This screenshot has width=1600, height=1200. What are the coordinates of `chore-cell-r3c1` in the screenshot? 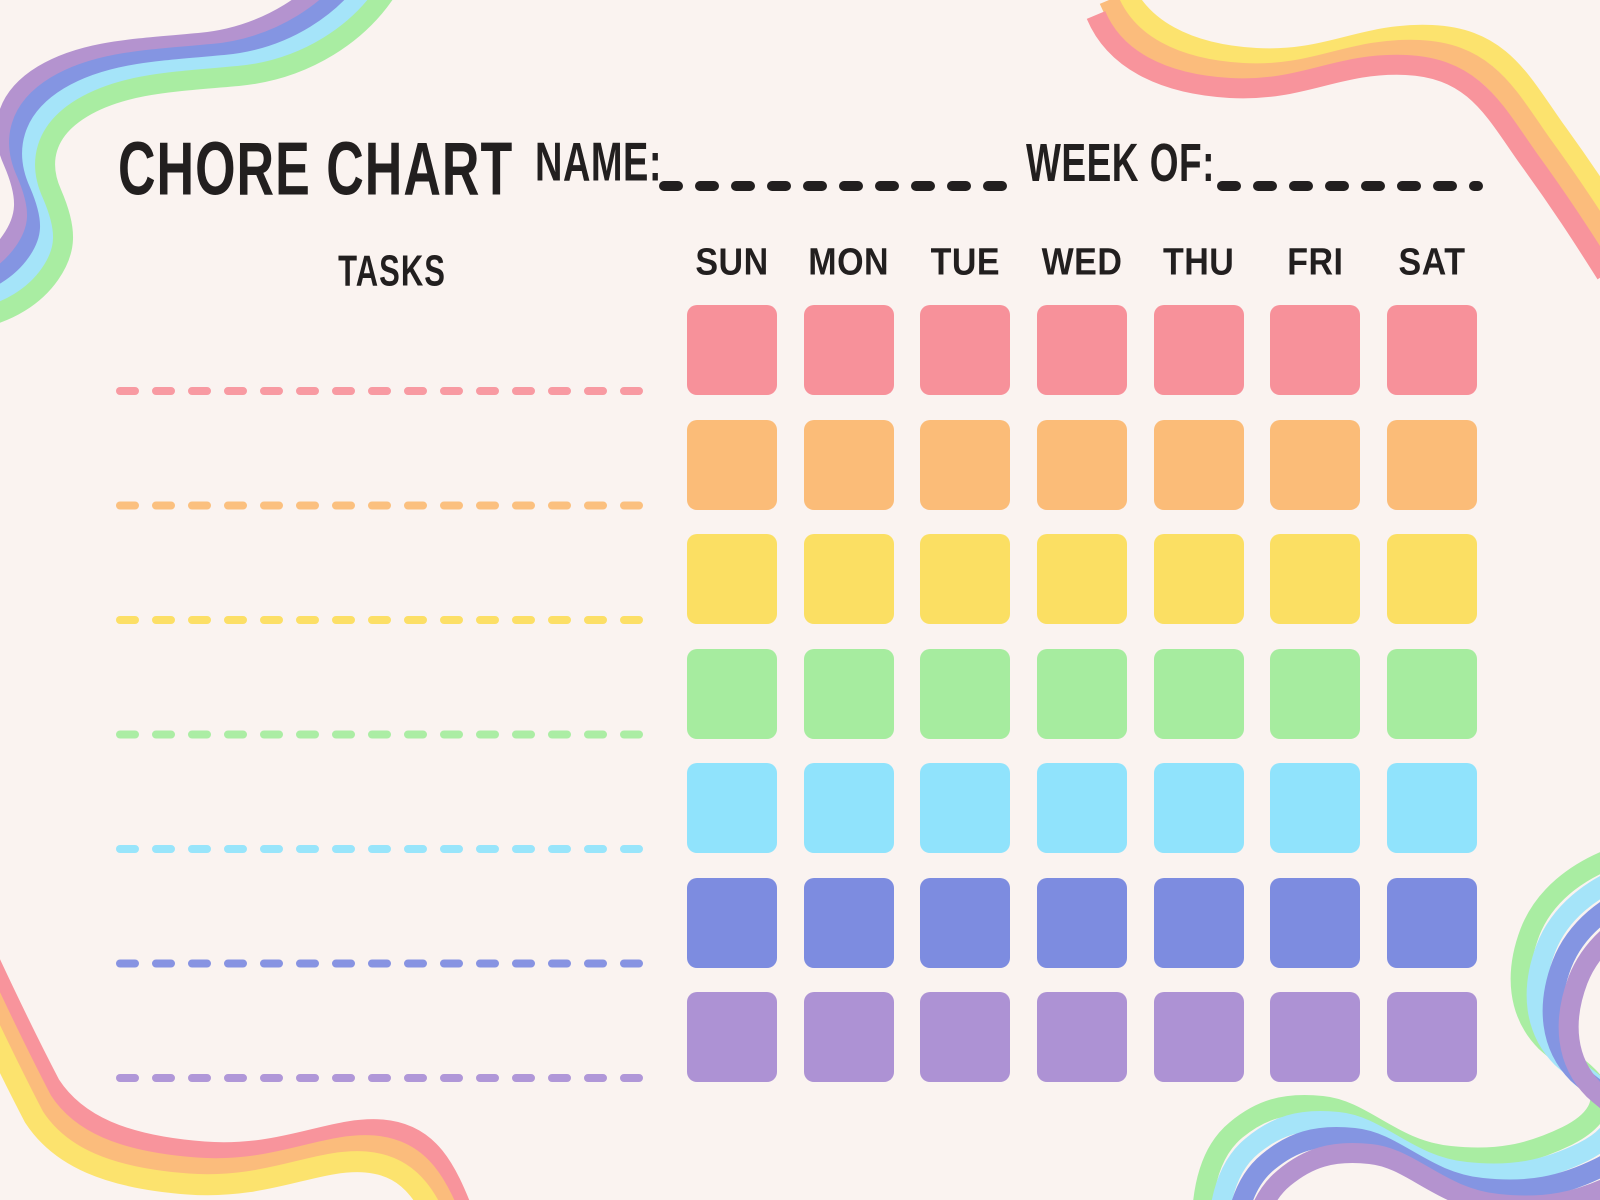 It's located at (732, 579).